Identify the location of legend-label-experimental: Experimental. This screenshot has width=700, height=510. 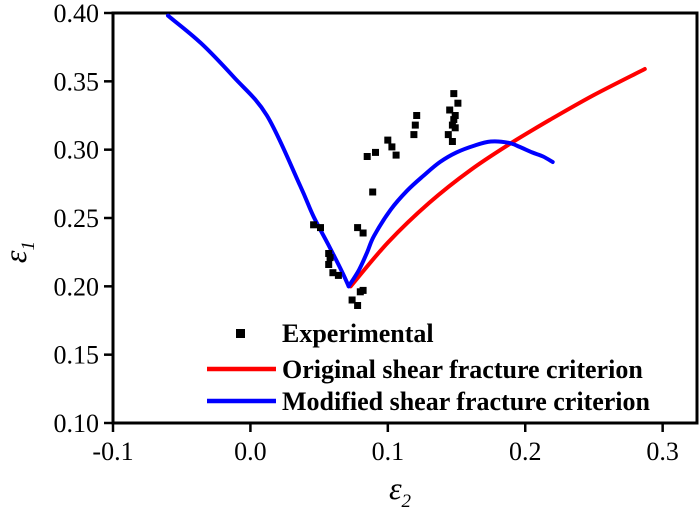
(358, 333).